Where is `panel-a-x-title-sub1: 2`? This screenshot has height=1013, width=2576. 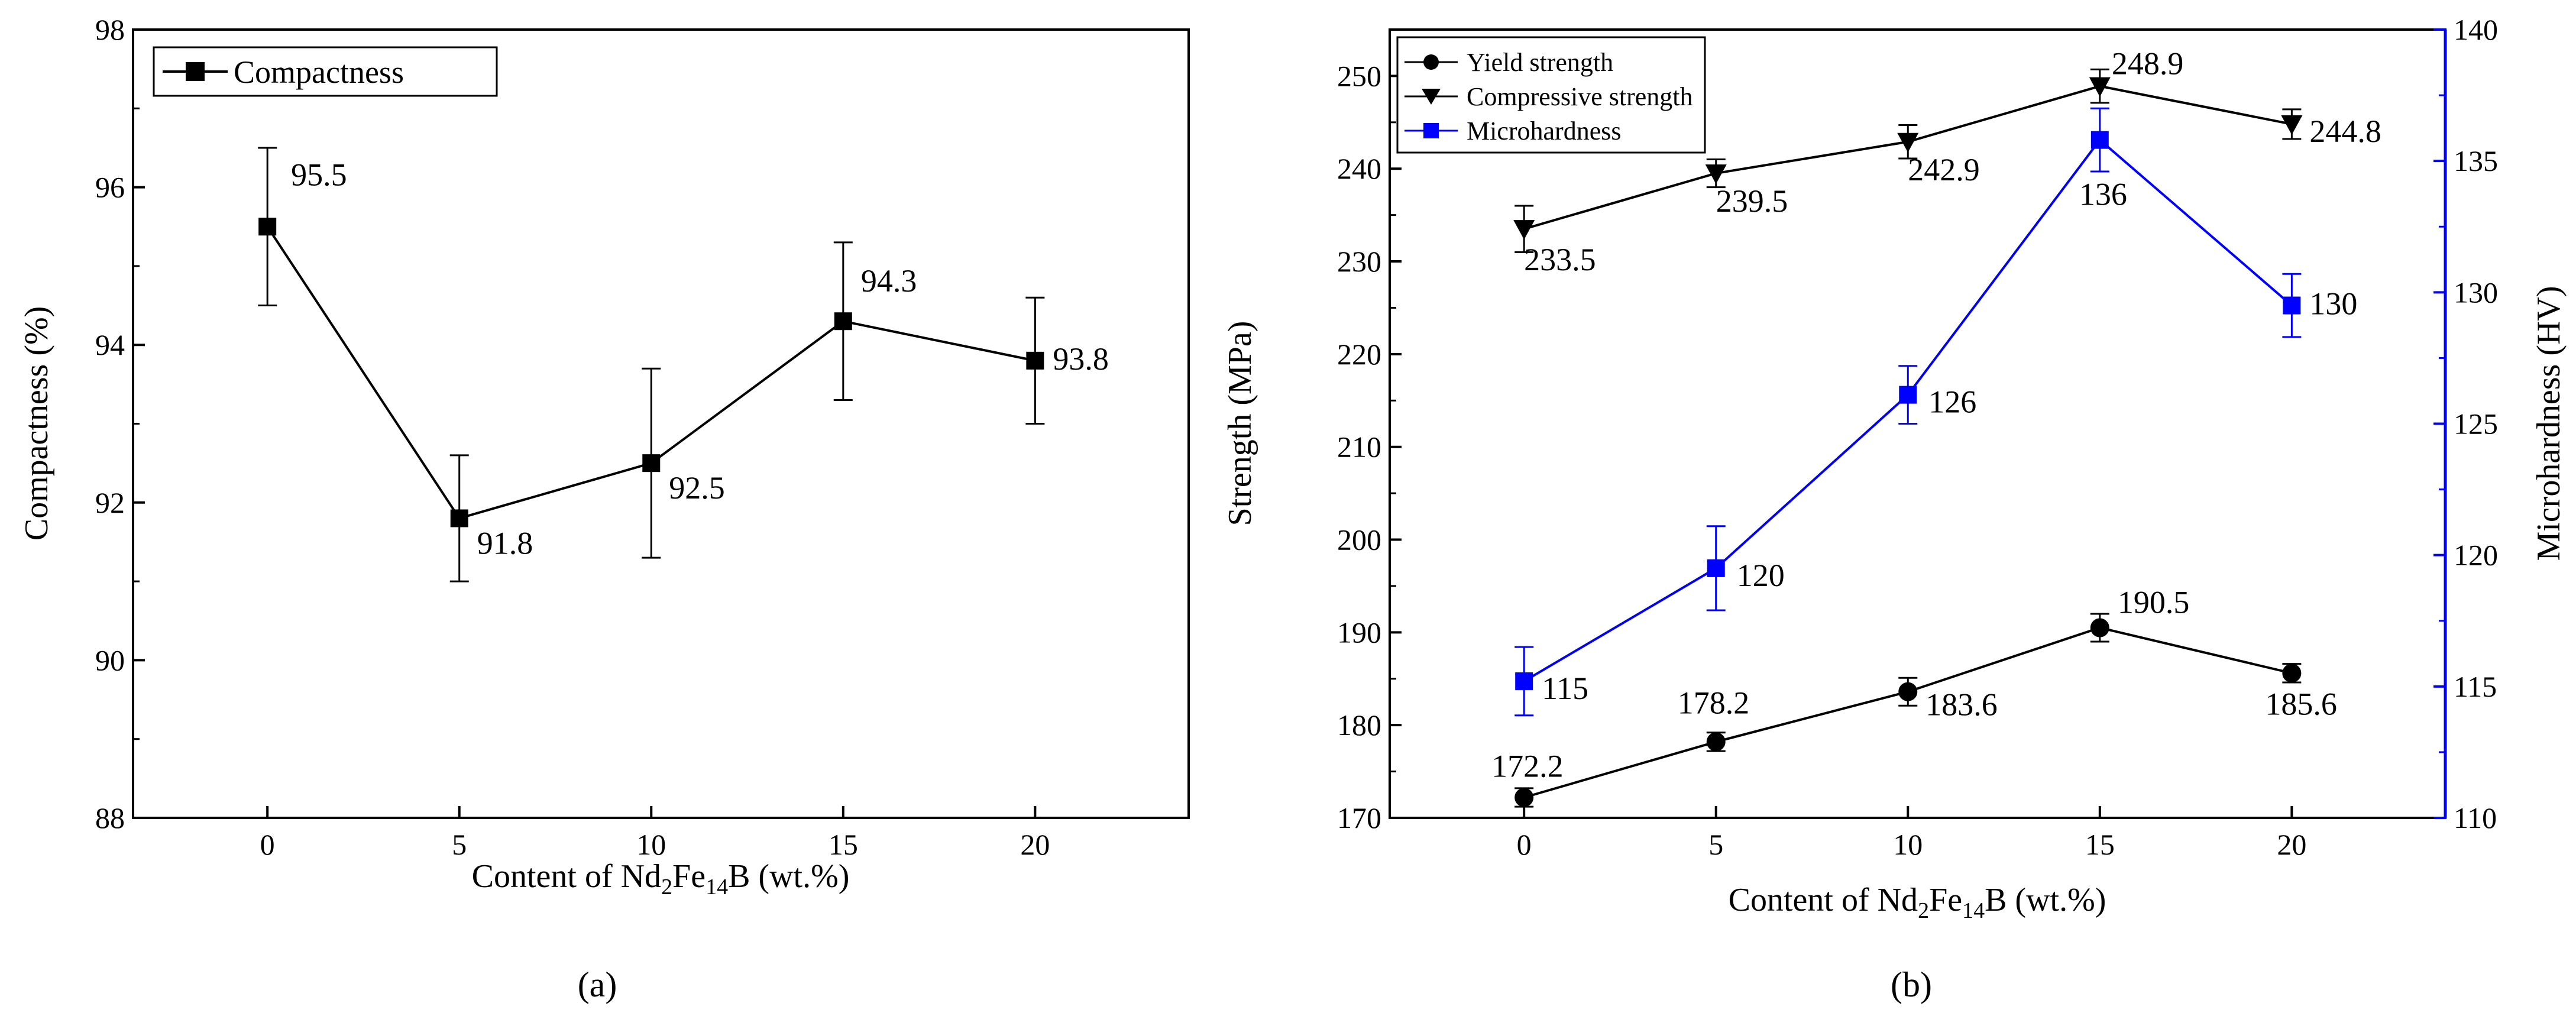 panel-a-x-title-sub1: 2 is located at coordinates (666, 887).